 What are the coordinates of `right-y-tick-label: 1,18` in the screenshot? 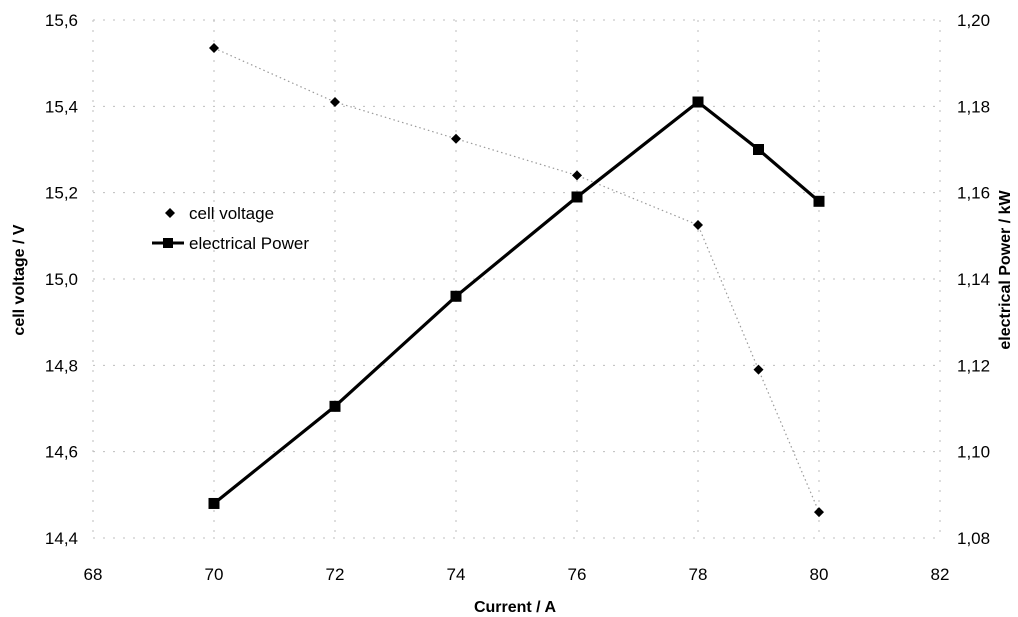 It's located at (973, 106).